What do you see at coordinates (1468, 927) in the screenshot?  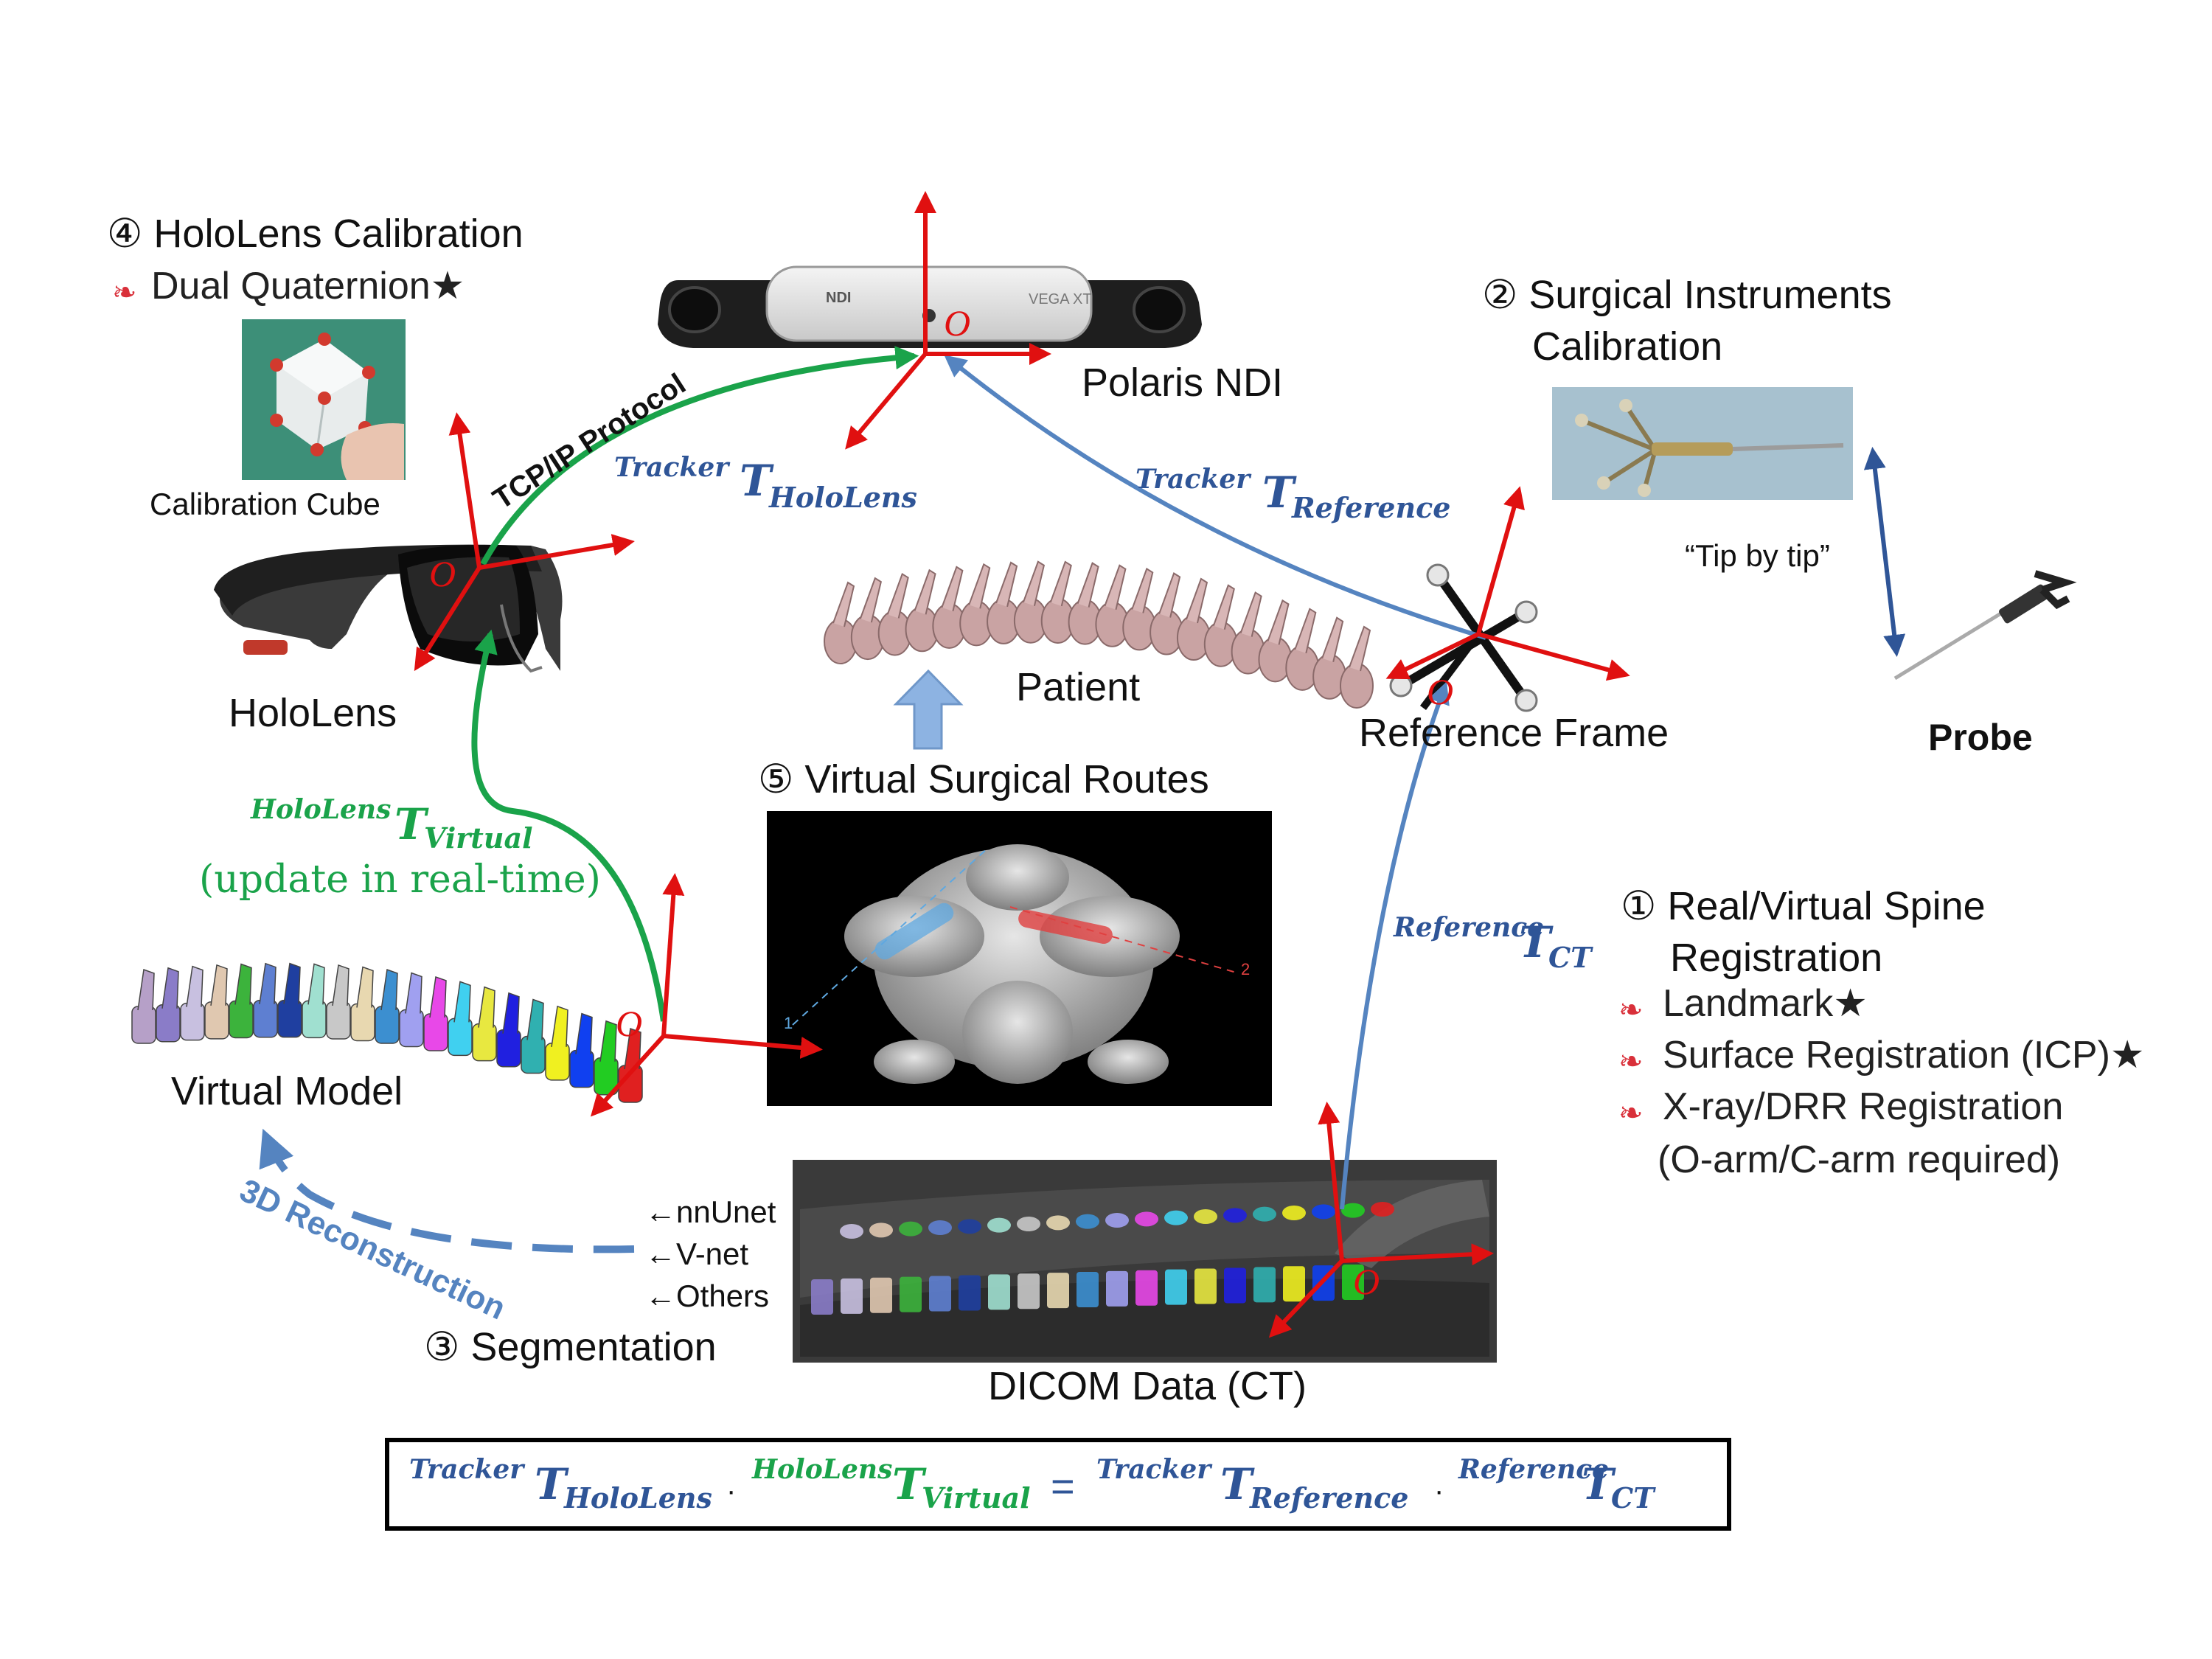 I see `svg-text: Reference` at bounding box center [1468, 927].